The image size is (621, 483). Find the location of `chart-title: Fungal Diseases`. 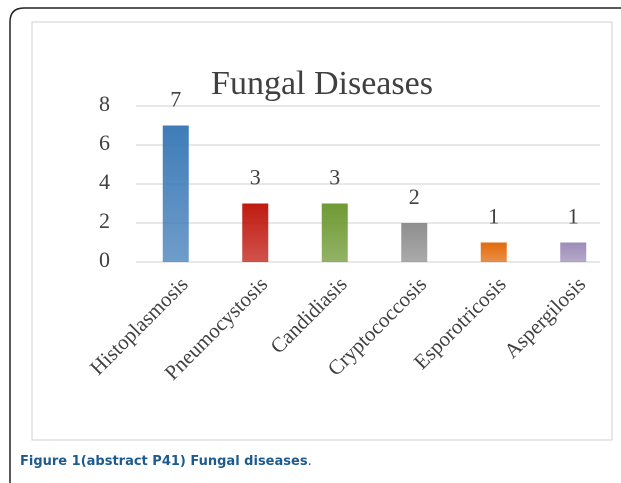

chart-title: Fungal Diseases is located at coordinates (322, 83).